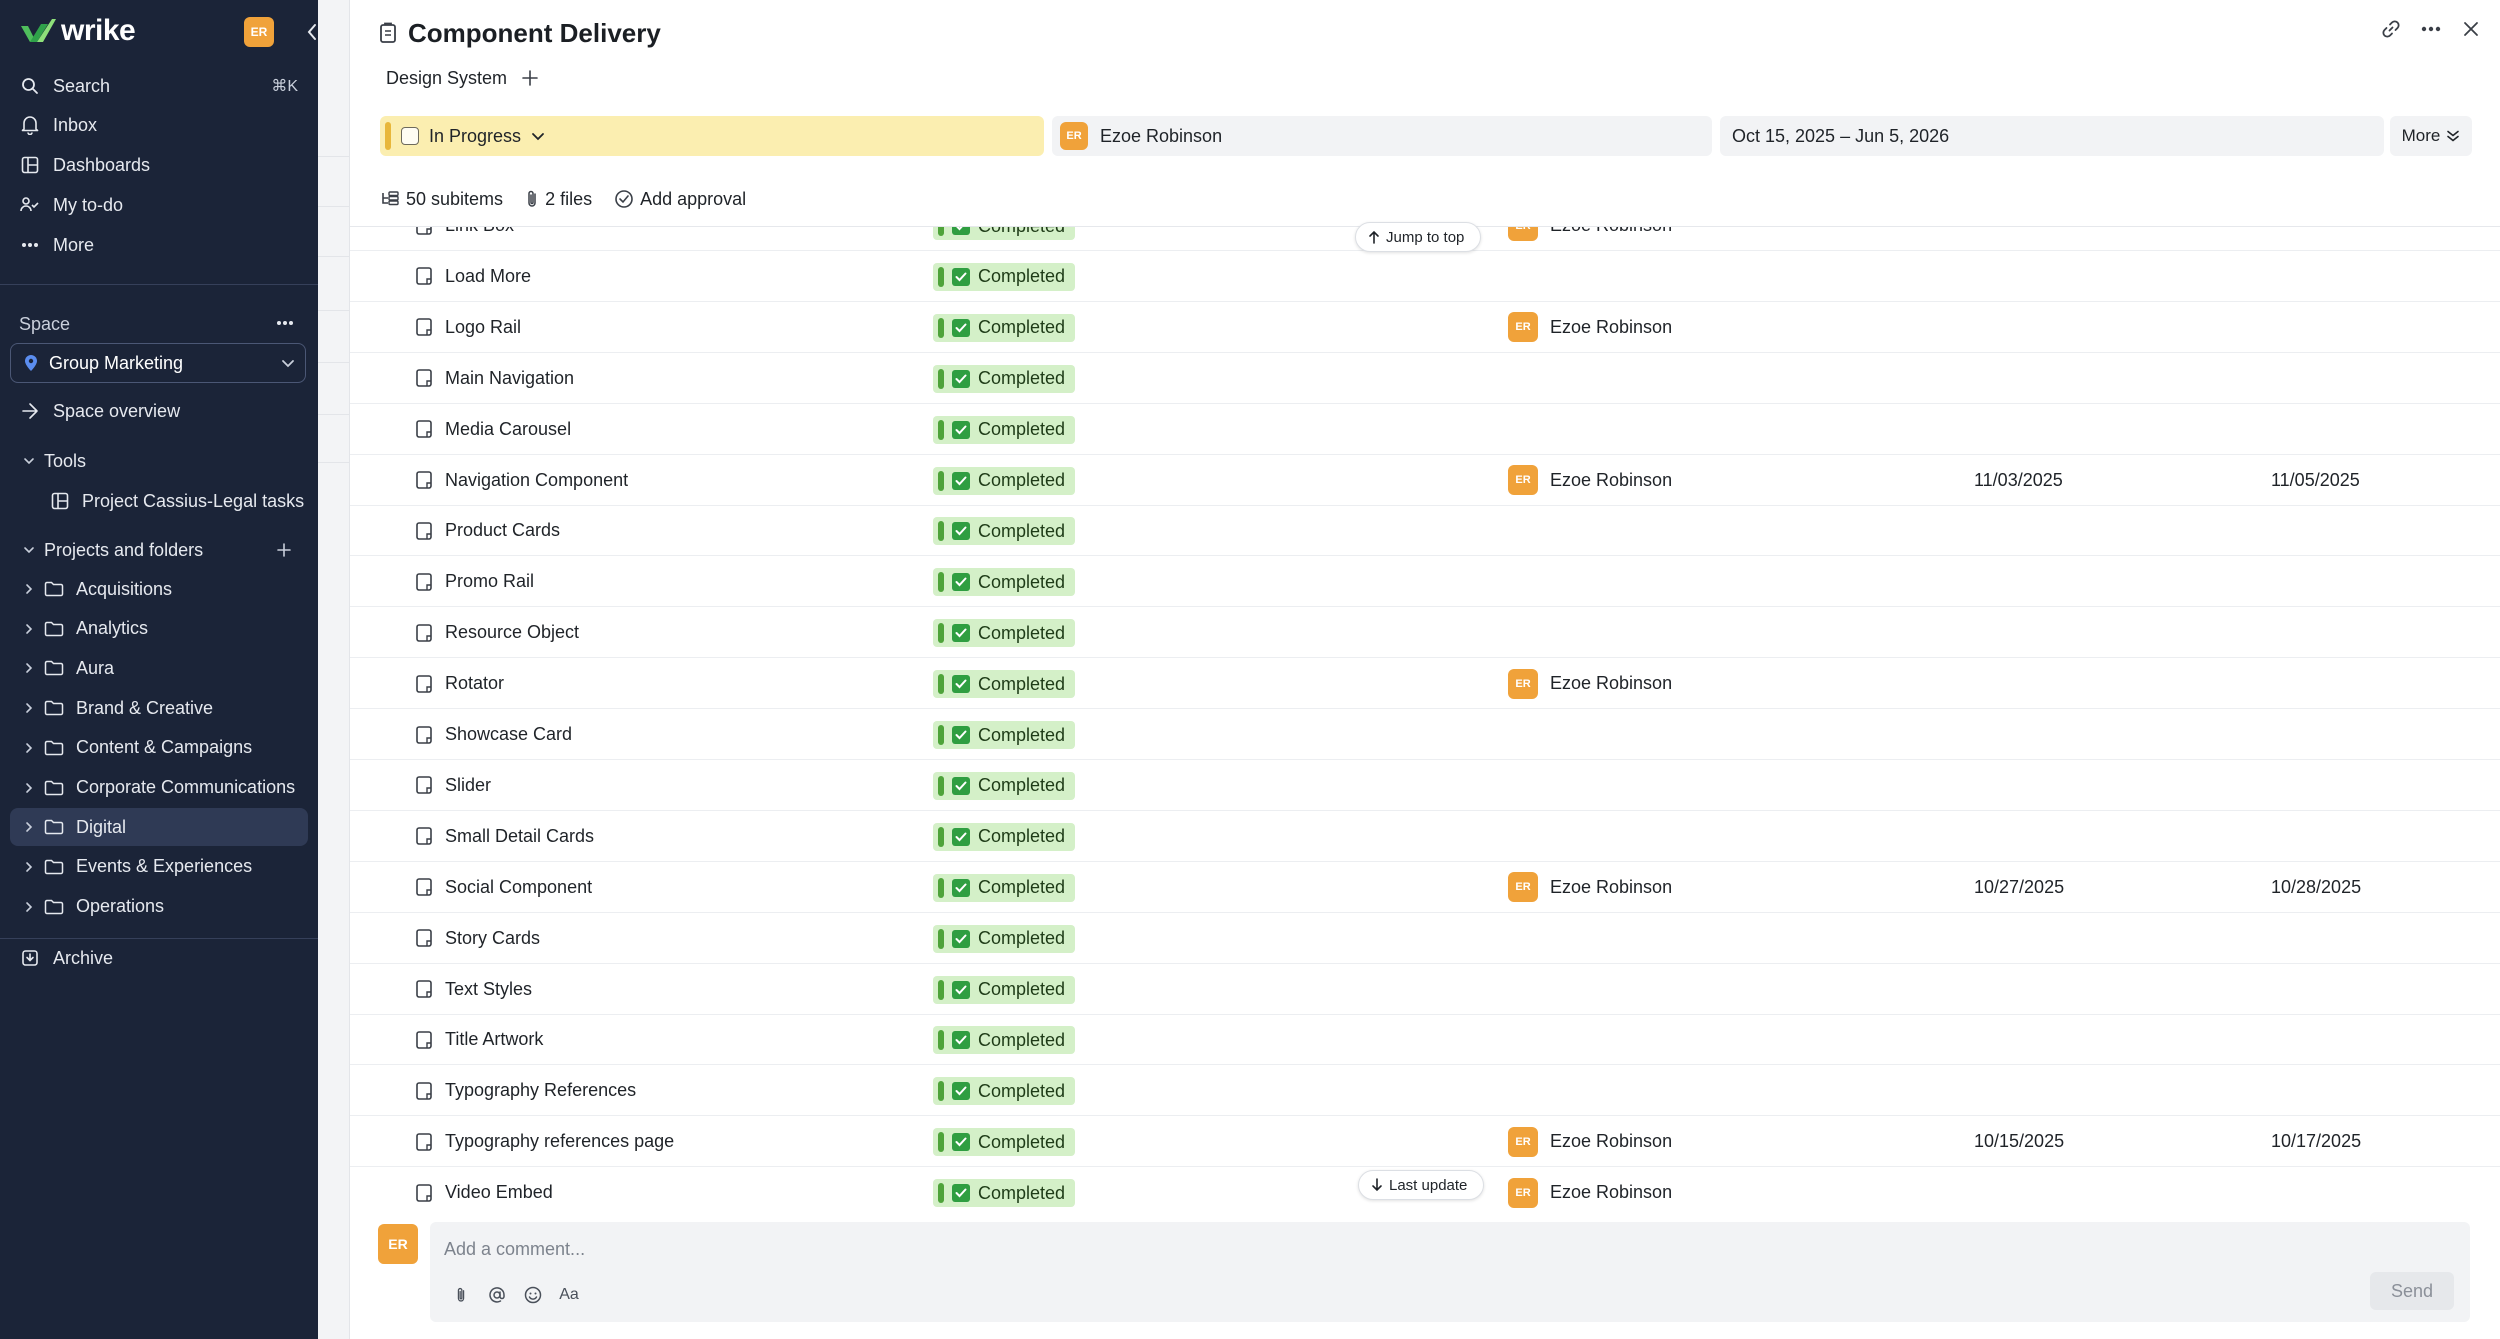  I want to click on subtask-row: Promo Rail Completed, so click(1425, 582).